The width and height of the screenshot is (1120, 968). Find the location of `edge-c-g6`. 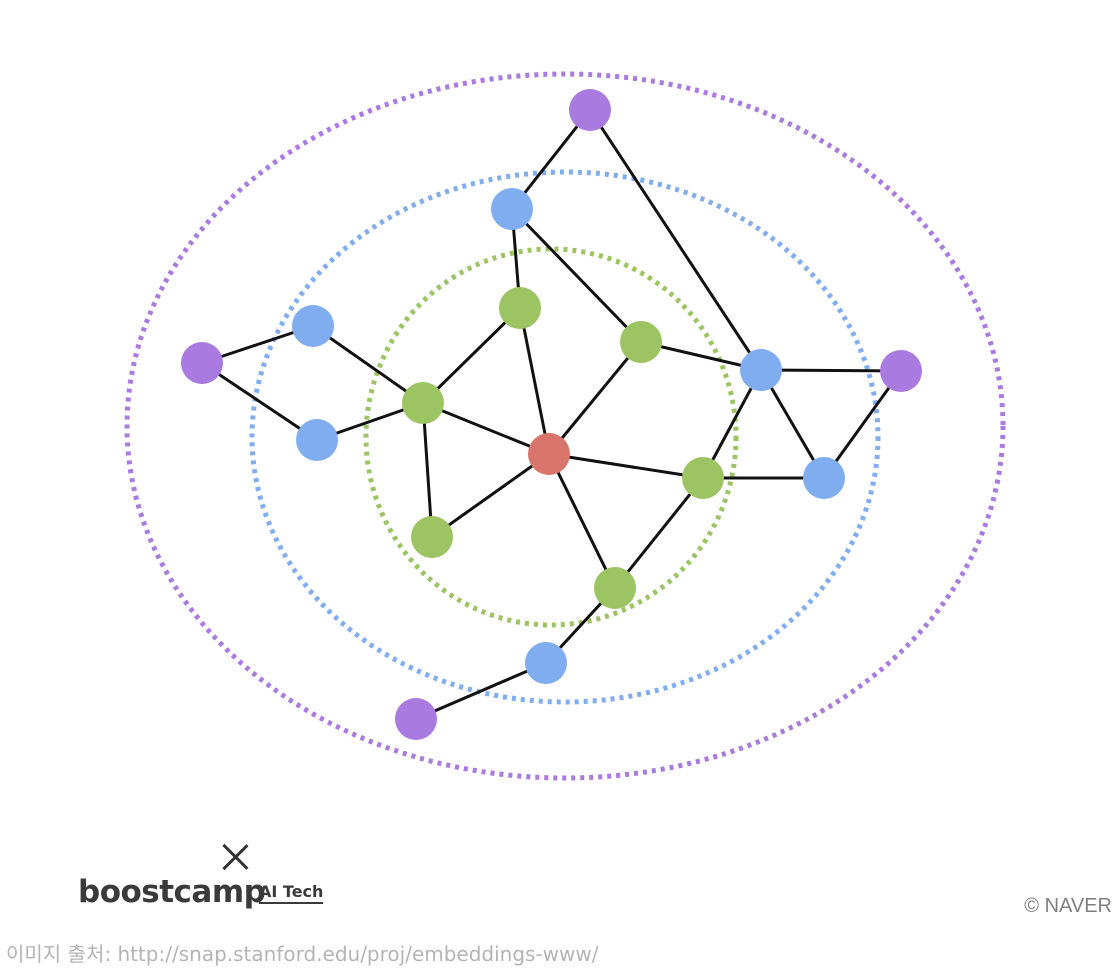

edge-c-g6 is located at coordinates (582, 521).